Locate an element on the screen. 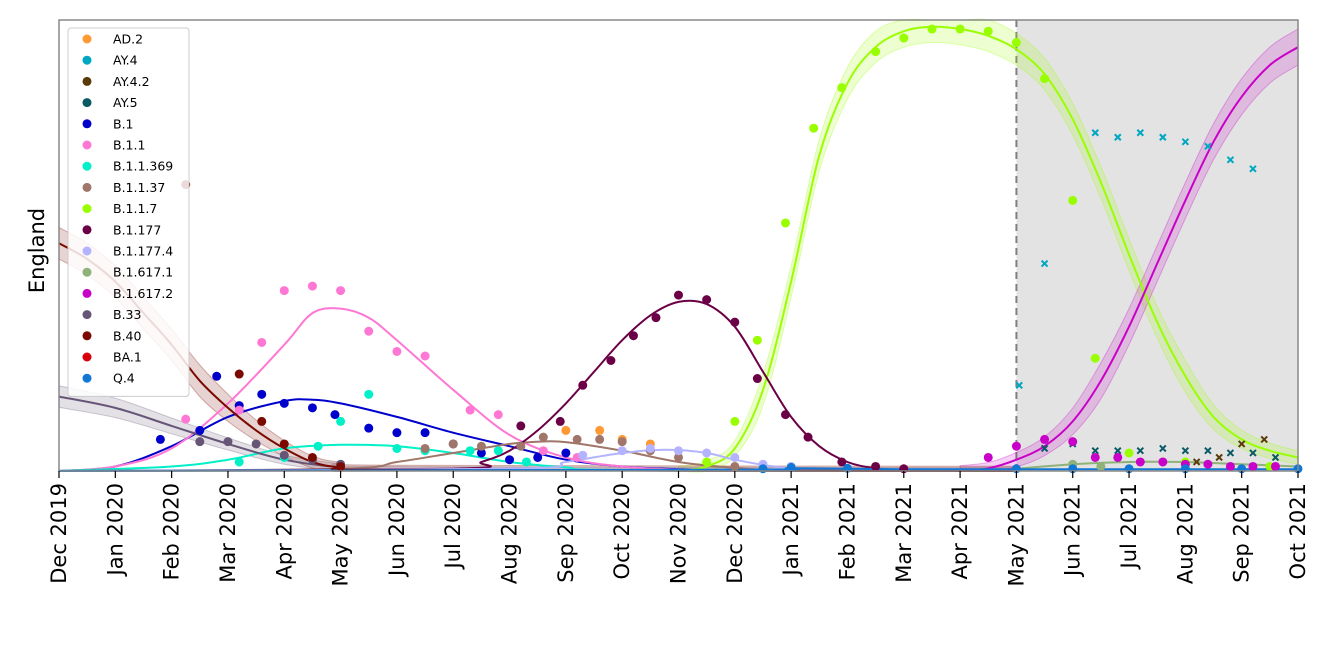 The height and width of the screenshot is (649, 1329). x-tick-label: Aug 2021 is located at coordinates (1185, 533).